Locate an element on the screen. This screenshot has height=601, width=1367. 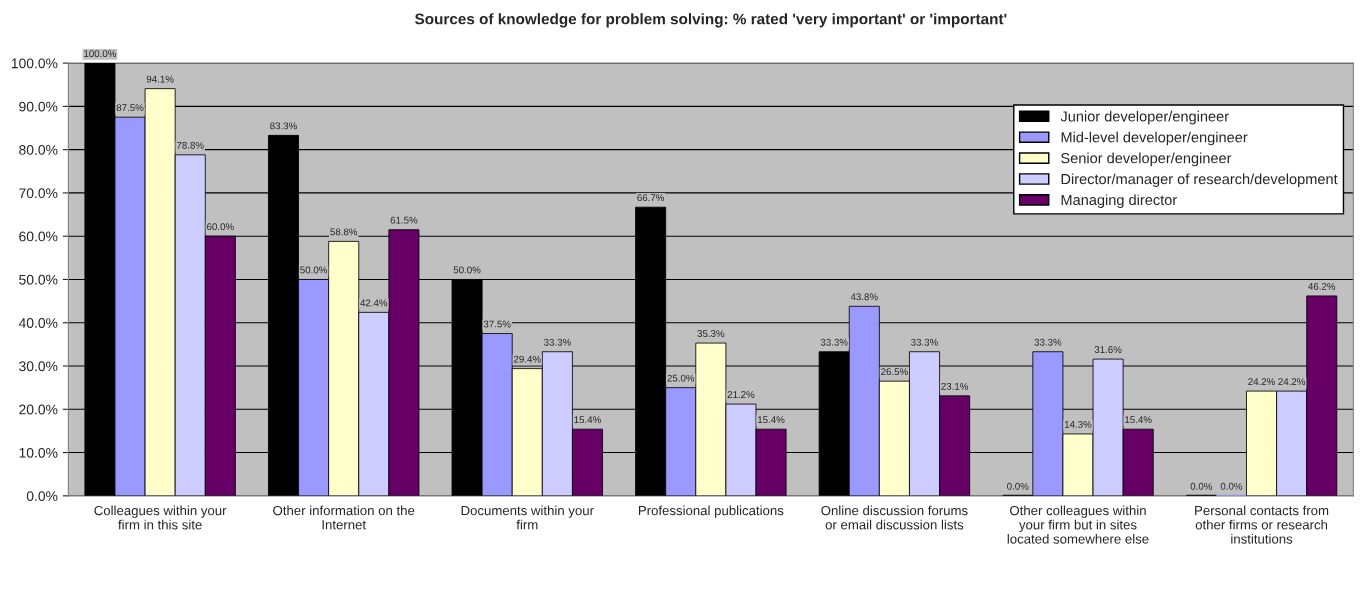
data-label: 25.0% is located at coordinates (681, 378).